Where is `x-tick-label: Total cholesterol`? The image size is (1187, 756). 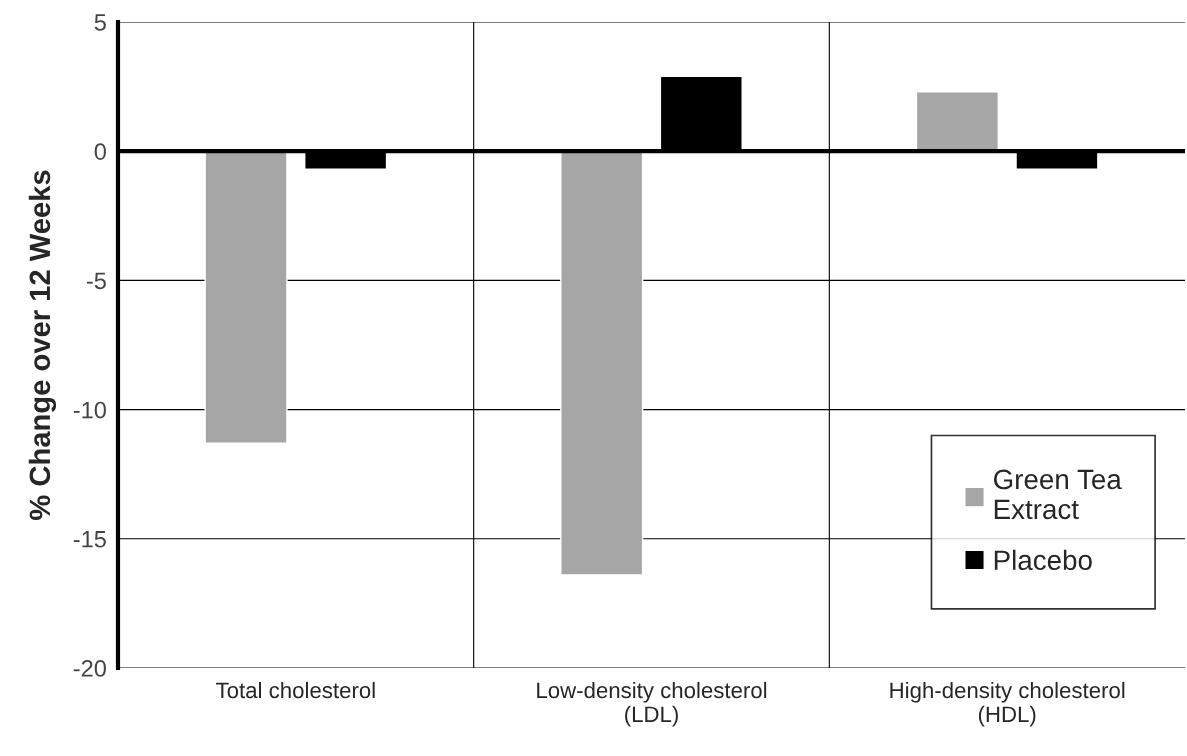 x-tick-label: Total cholesterol is located at coordinates (295, 690).